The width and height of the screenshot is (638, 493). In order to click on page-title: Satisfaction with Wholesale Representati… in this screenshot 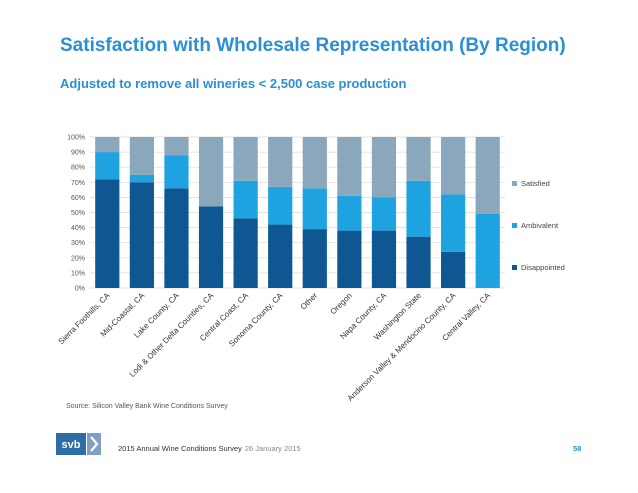, I will do `click(313, 45)`.